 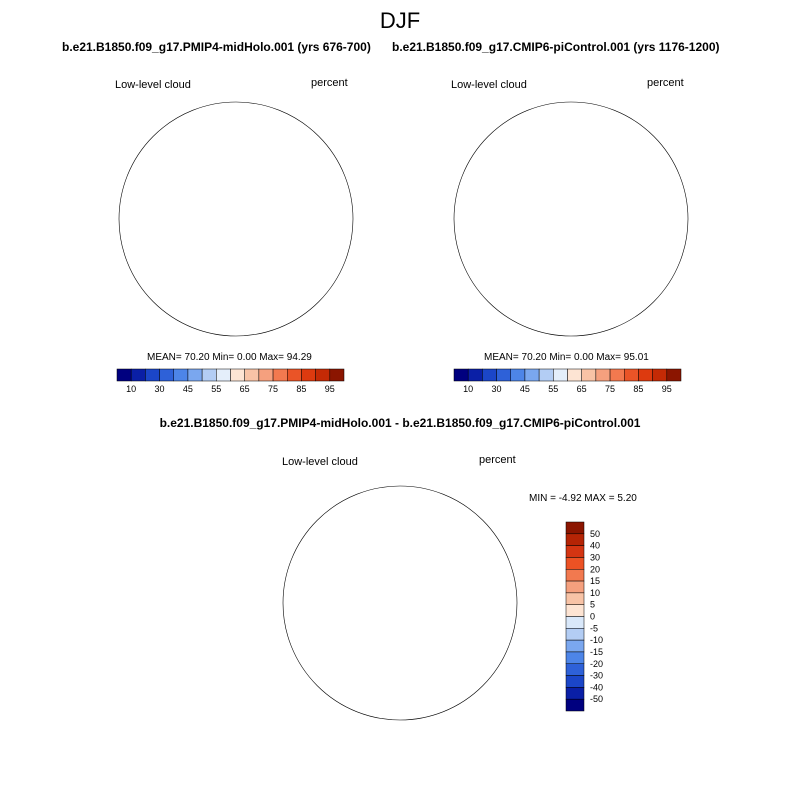 What do you see at coordinates (595, 569) in the screenshot?
I see `colorbar-tick-label: 20` at bounding box center [595, 569].